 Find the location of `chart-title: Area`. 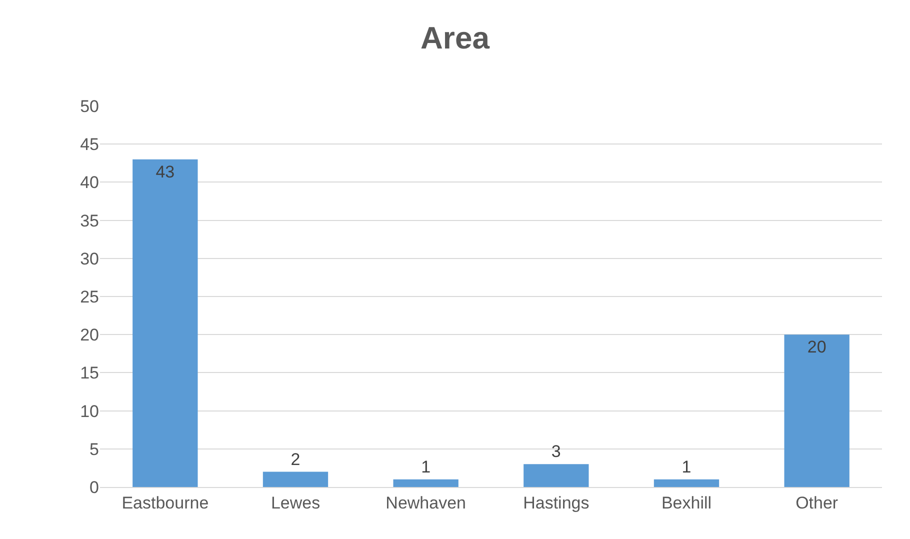

chart-title: Area is located at coordinates (455, 38).